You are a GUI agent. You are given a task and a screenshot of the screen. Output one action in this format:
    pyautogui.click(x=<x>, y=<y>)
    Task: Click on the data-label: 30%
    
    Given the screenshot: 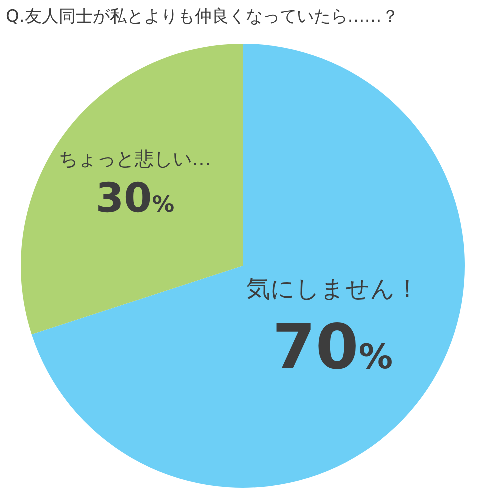 What is the action you would take?
    pyautogui.click(x=135, y=198)
    